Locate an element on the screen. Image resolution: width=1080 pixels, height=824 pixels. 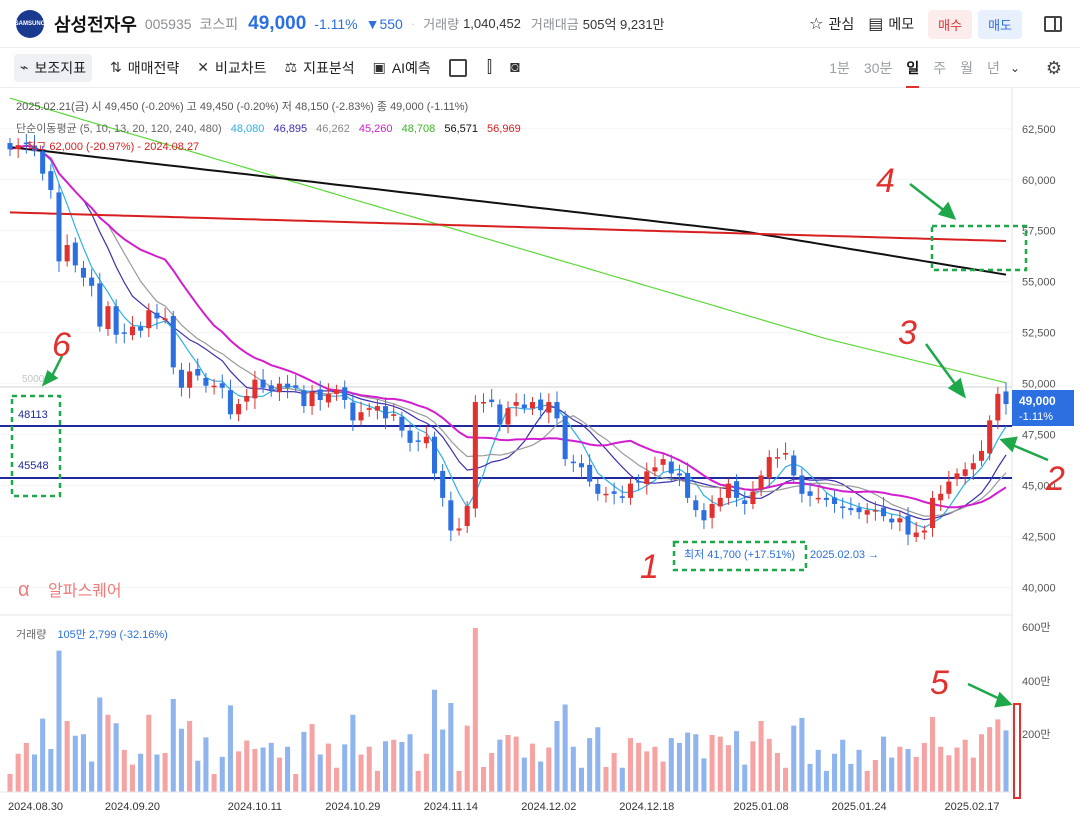
side-panel-icon is located at coordinates (1053, 24).